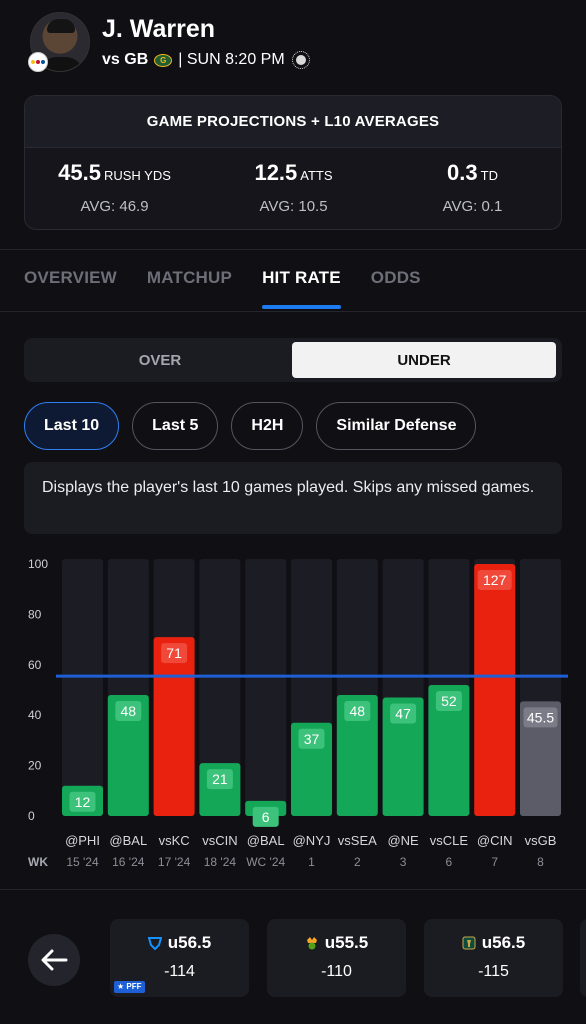  I want to click on sportsbook-fanduel: u56.5 -114 ★ PFF, so click(179, 958).